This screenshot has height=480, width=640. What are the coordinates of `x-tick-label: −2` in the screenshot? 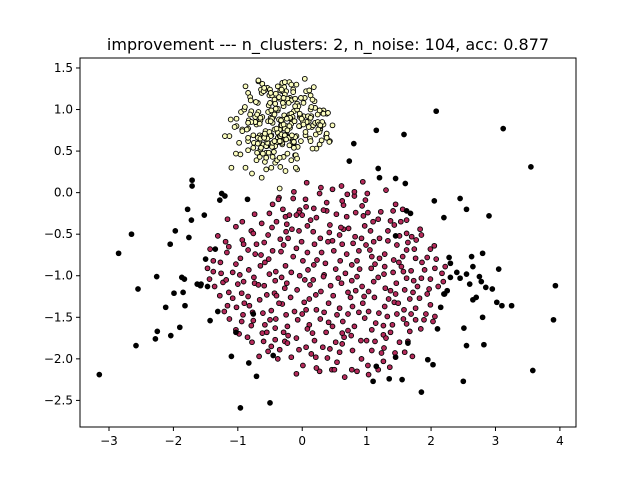 It's located at (174, 441).